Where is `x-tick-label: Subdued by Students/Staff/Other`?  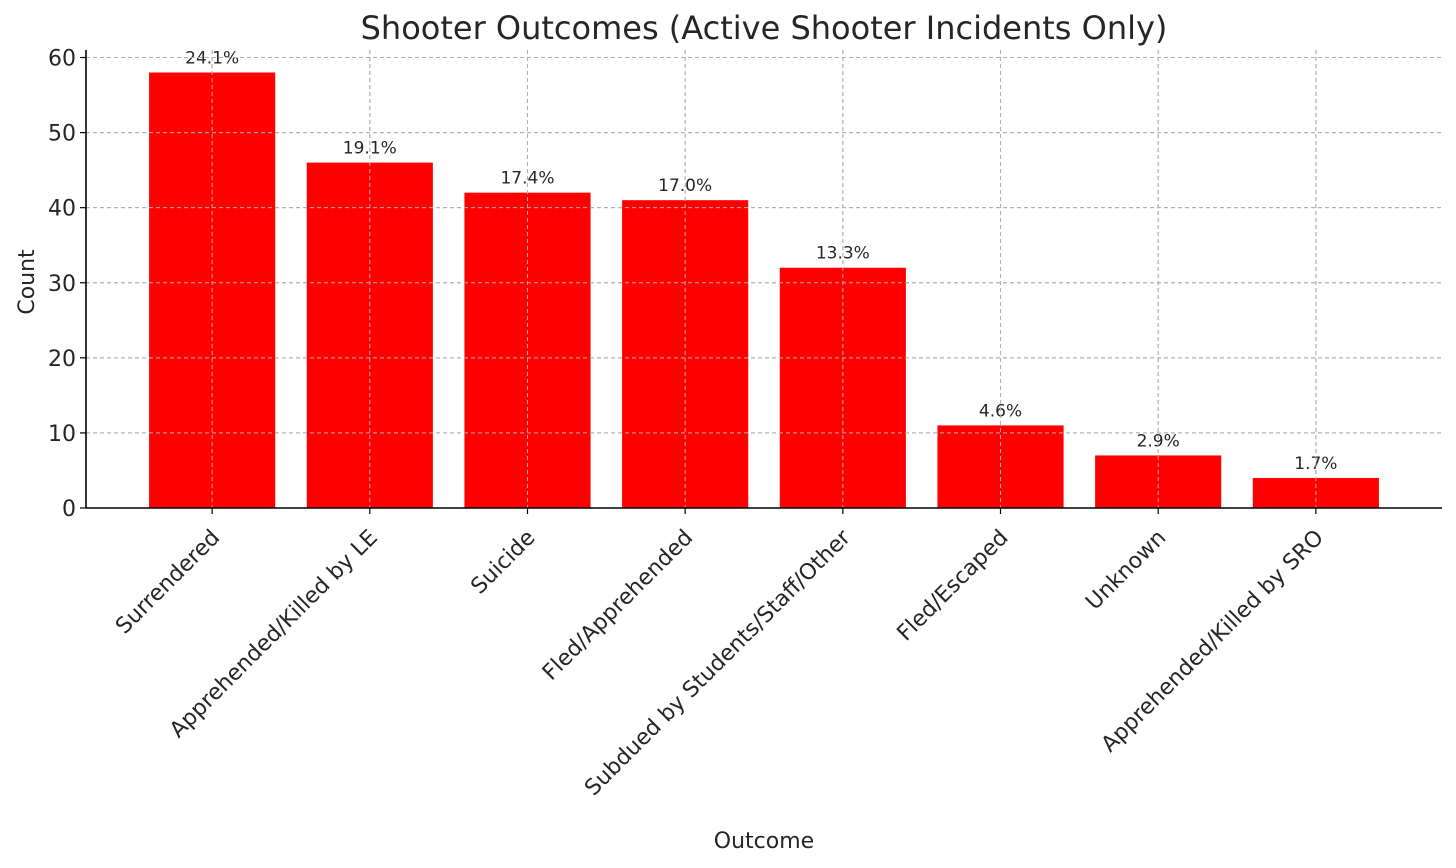
x-tick-label: Subdued by Students/Staff/Other is located at coordinates (718, 663).